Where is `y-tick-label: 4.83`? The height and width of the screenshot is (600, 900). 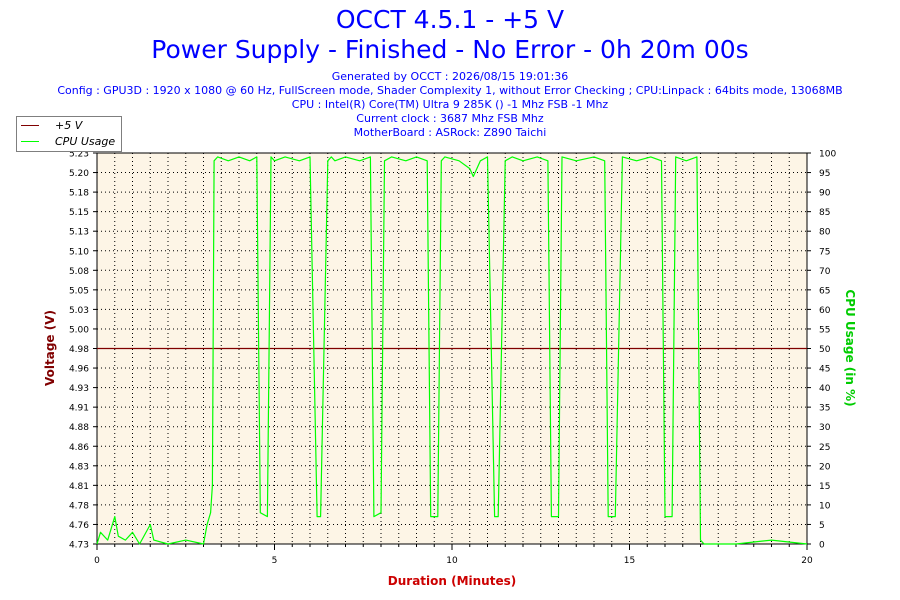 y-tick-label: 4.83 is located at coordinates (79, 467).